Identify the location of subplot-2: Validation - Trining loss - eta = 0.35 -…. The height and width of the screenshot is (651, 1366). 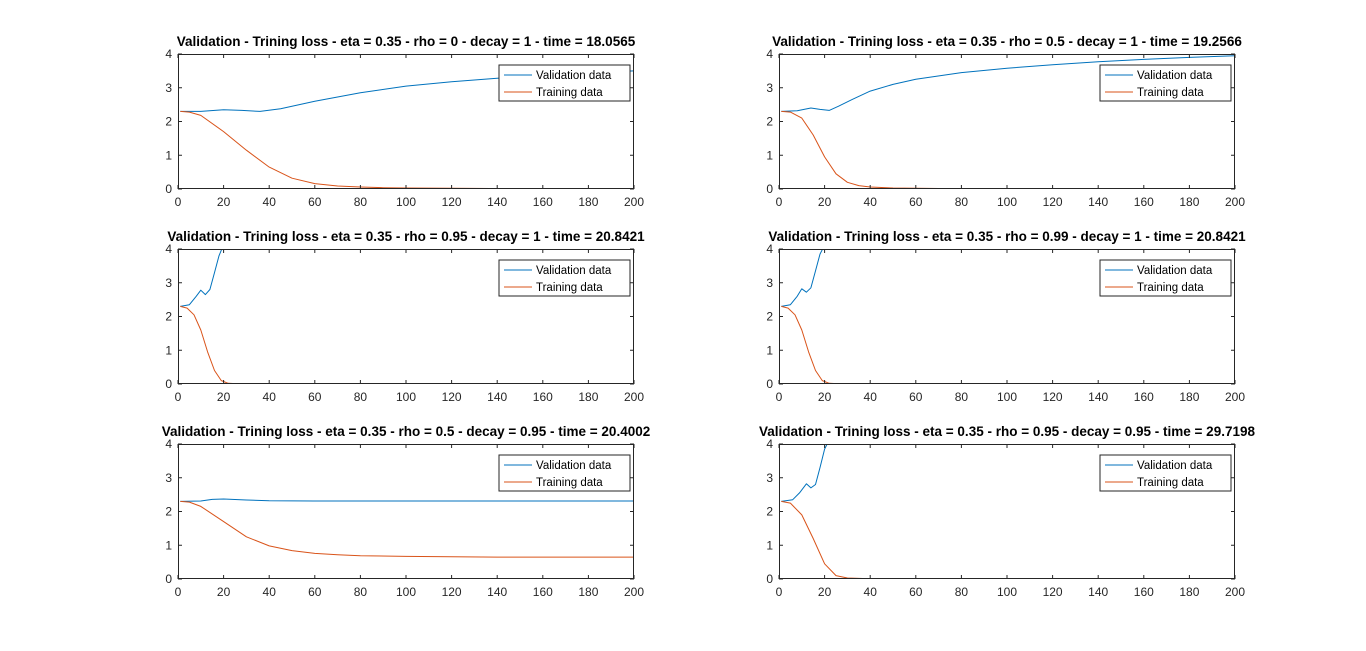
(1005, 121).